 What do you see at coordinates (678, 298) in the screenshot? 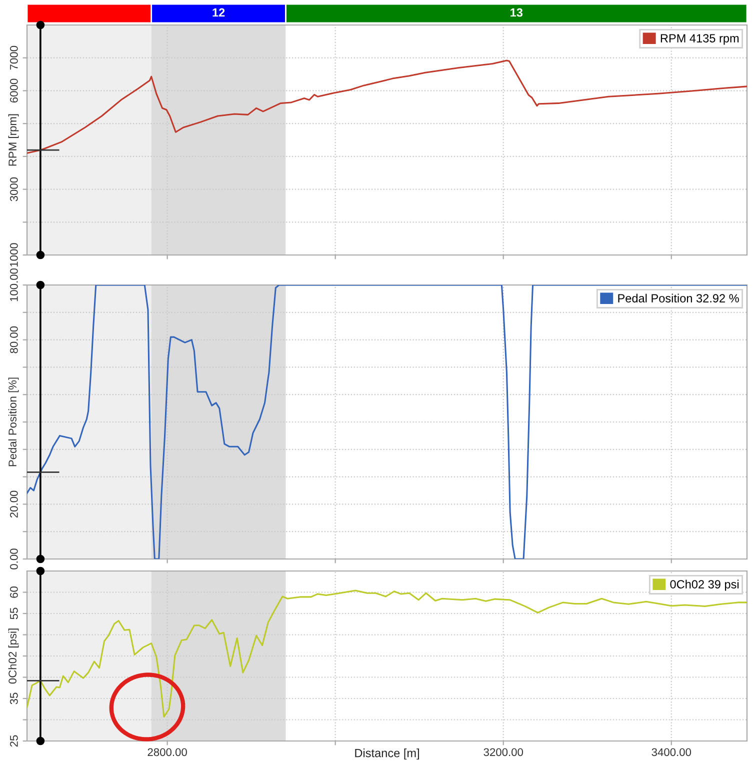
I see `legend-label: Pedal Position 32.92 %` at bounding box center [678, 298].